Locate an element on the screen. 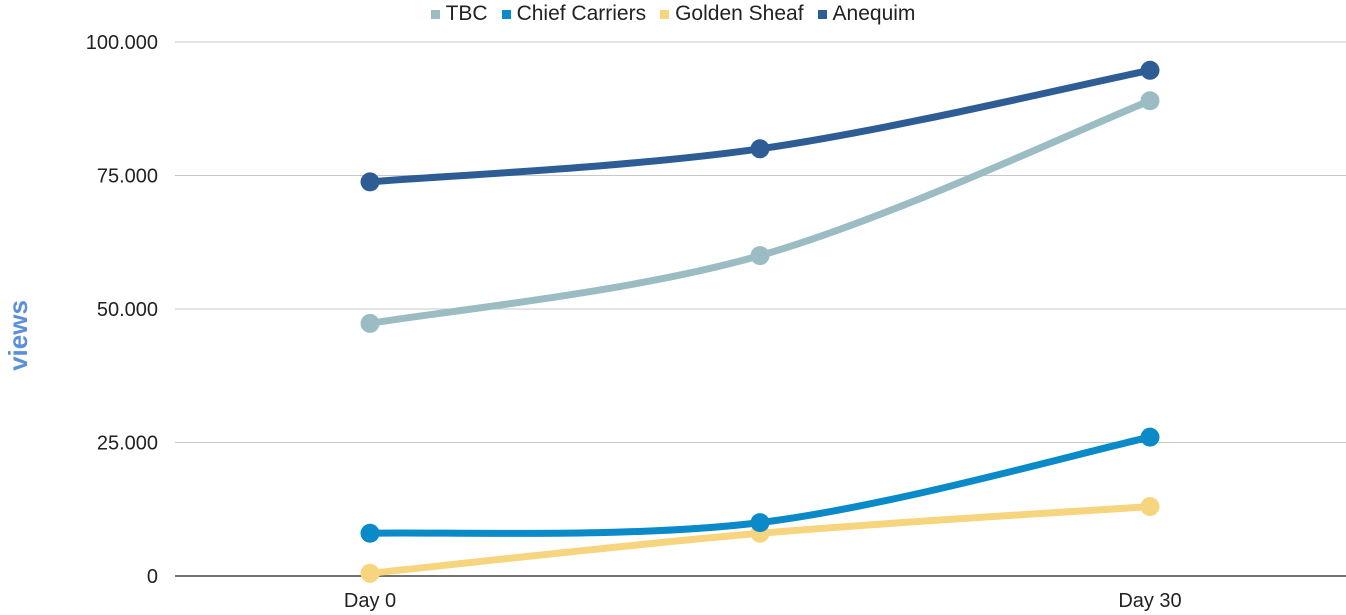 Image resolution: width=1346 pixels, height=615 pixels. y-tick-label: 0 is located at coordinates (152, 577).